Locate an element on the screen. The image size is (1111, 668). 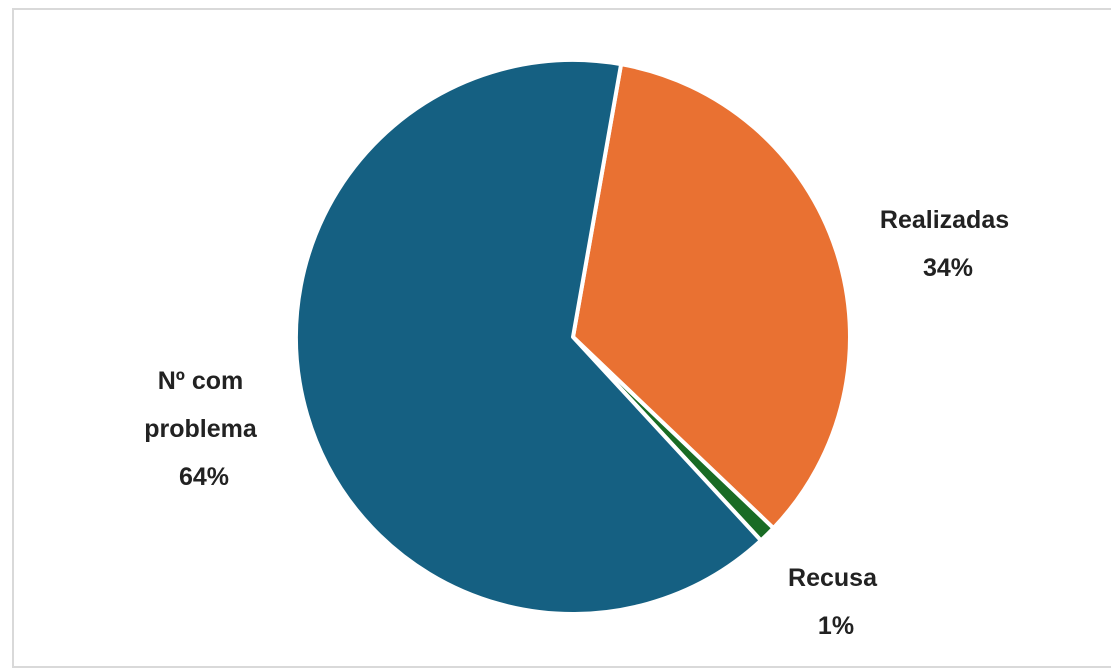
slice-label-recusa-value: 1% is located at coordinates (836, 626).